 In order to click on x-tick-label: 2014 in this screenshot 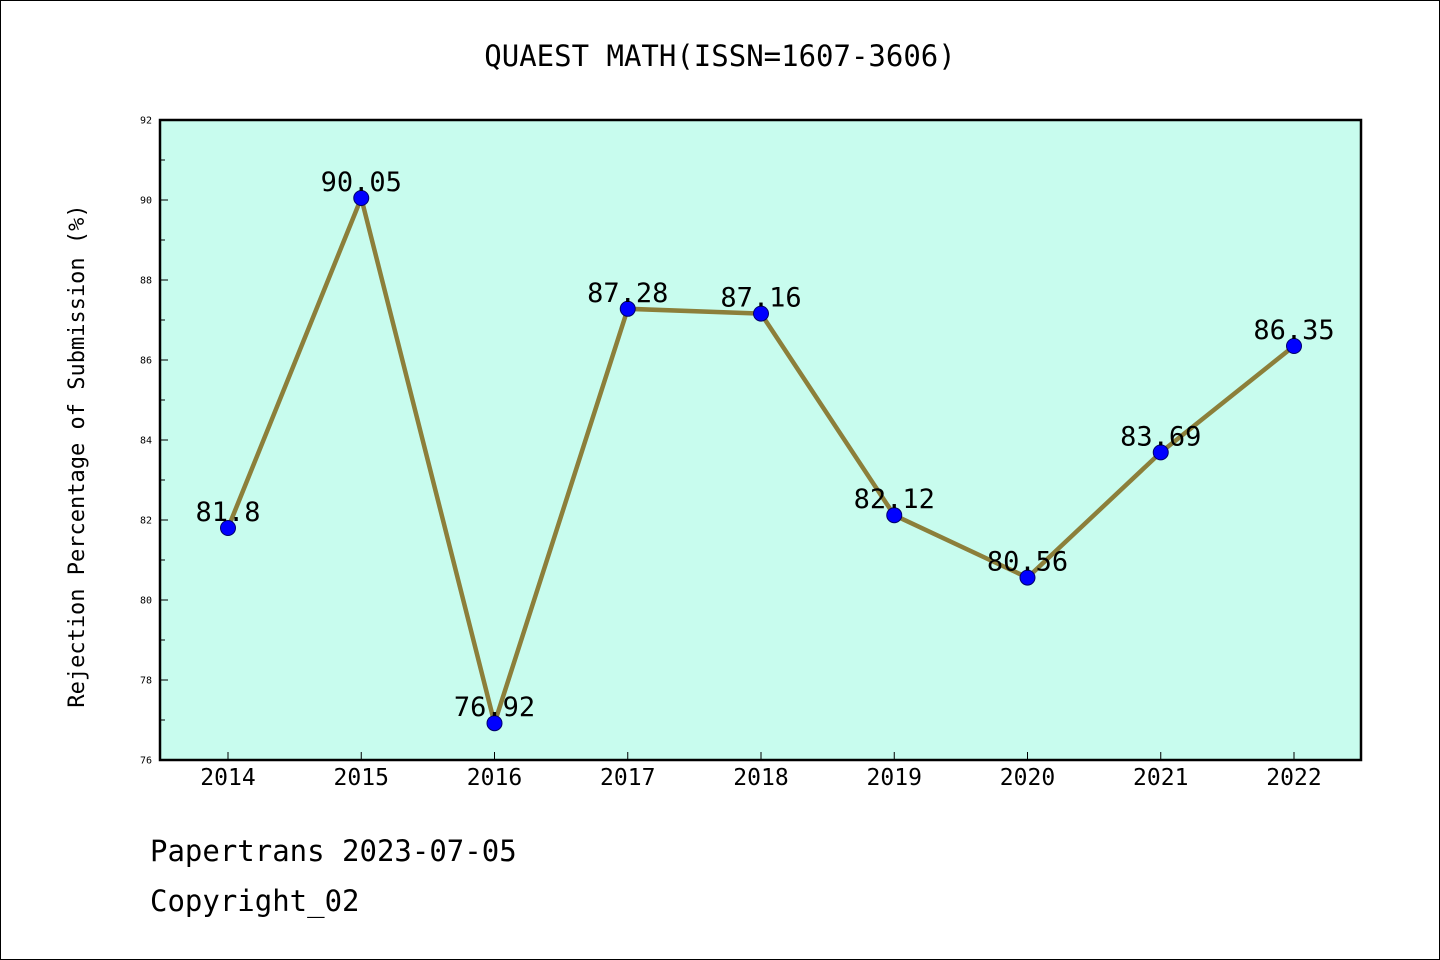, I will do `click(227, 778)`.